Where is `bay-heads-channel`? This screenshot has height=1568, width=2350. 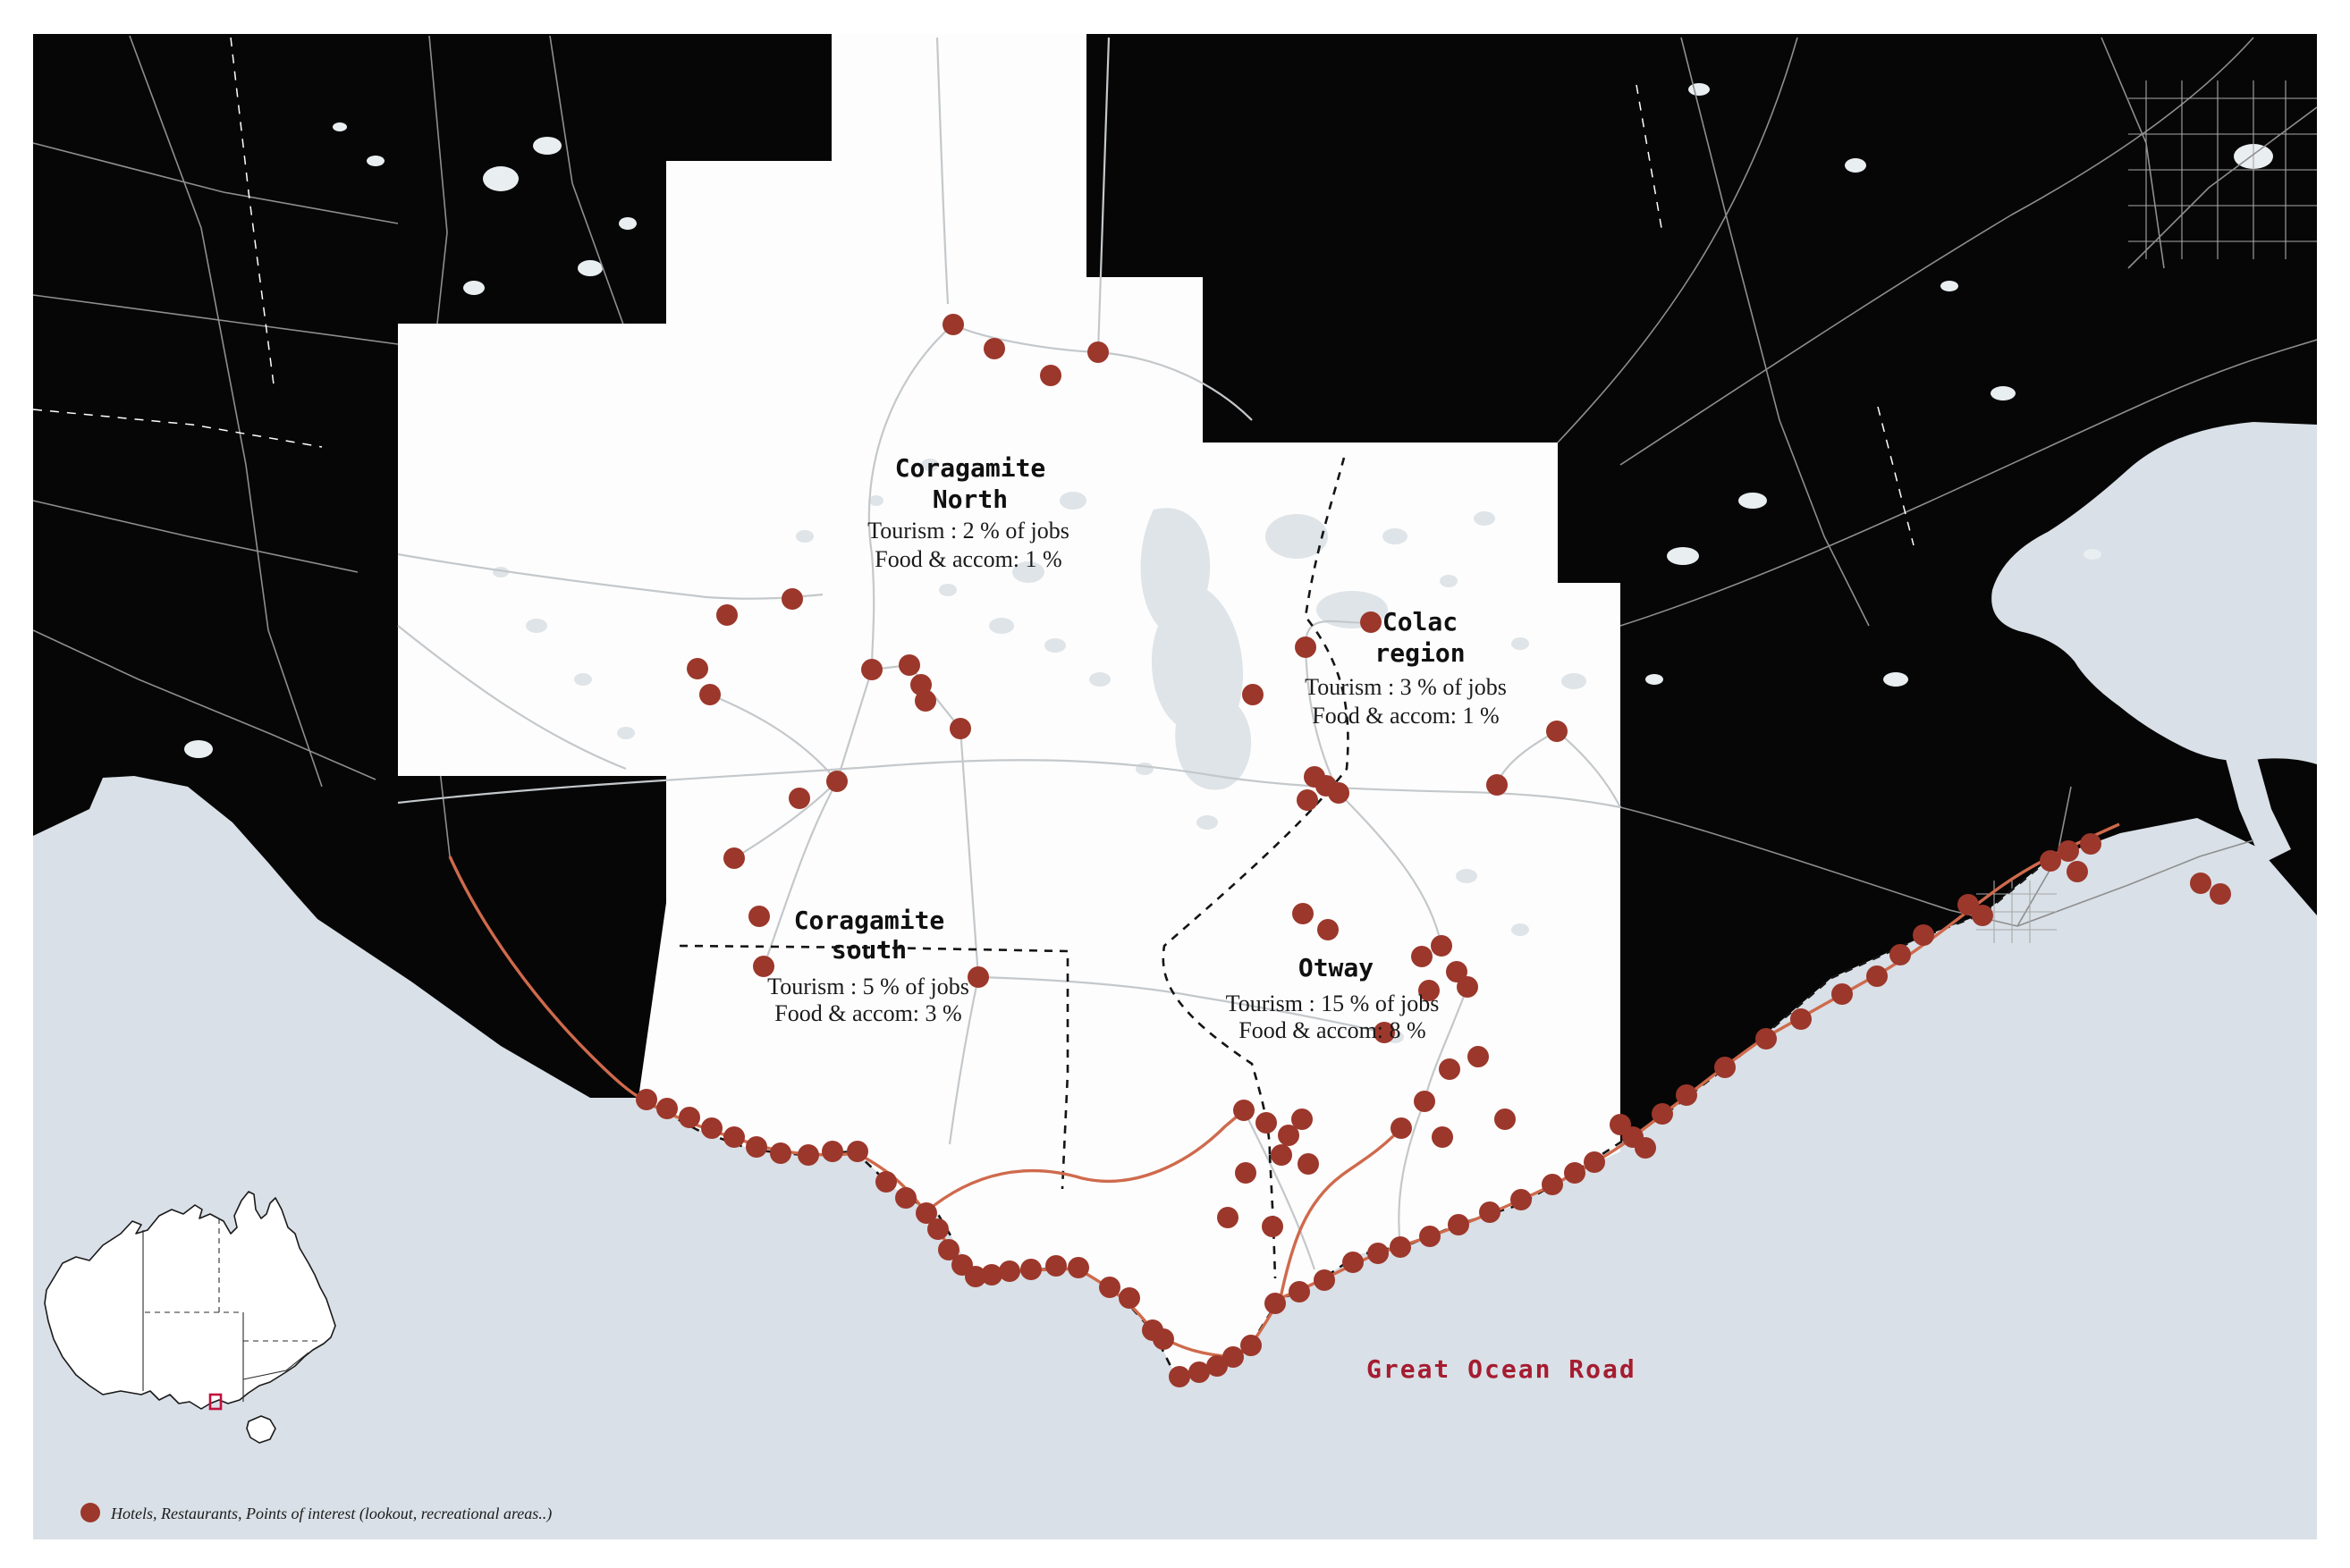
bay-heads-channel is located at coordinates (2258, 807).